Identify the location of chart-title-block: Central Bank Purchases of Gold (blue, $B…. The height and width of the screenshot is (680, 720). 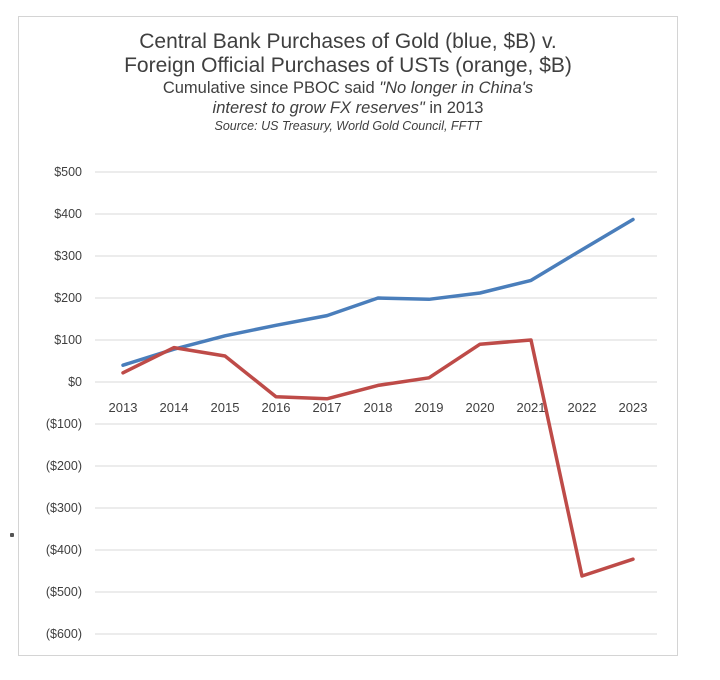
(348, 82).